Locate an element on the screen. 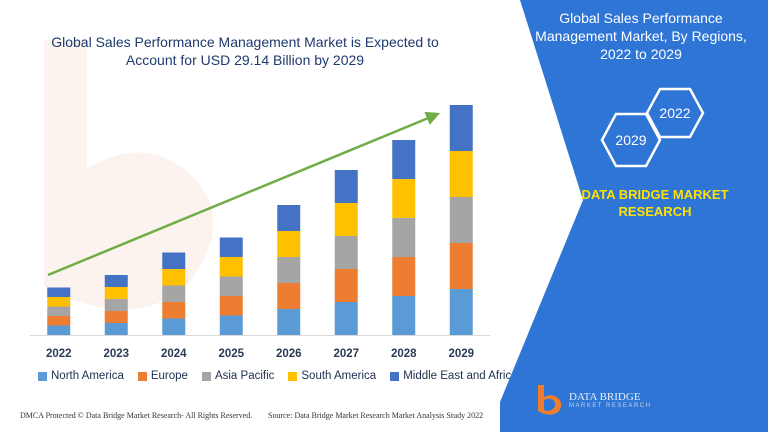 This screenshot has width=768, height=432. logo-name: DATA BRIDGE is located at coordinates (605, 396).